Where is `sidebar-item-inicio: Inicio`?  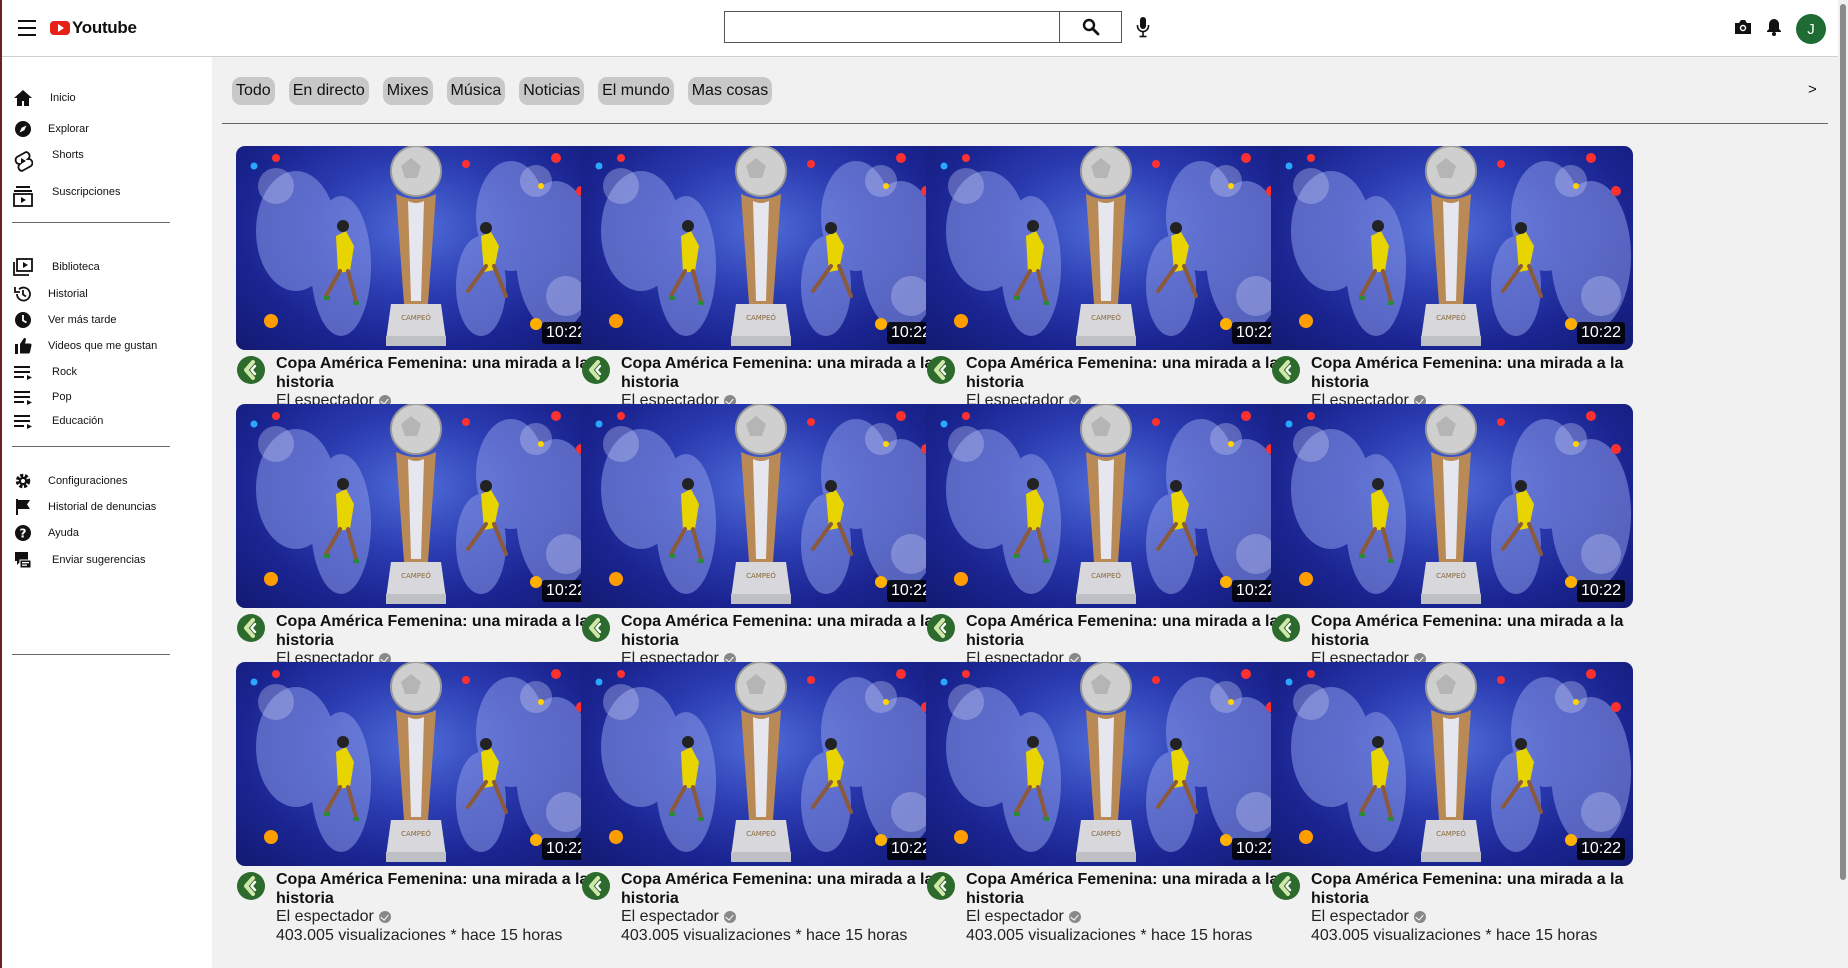 sidebar-item-inicio: Inicio is located at coordinates (102, 98).